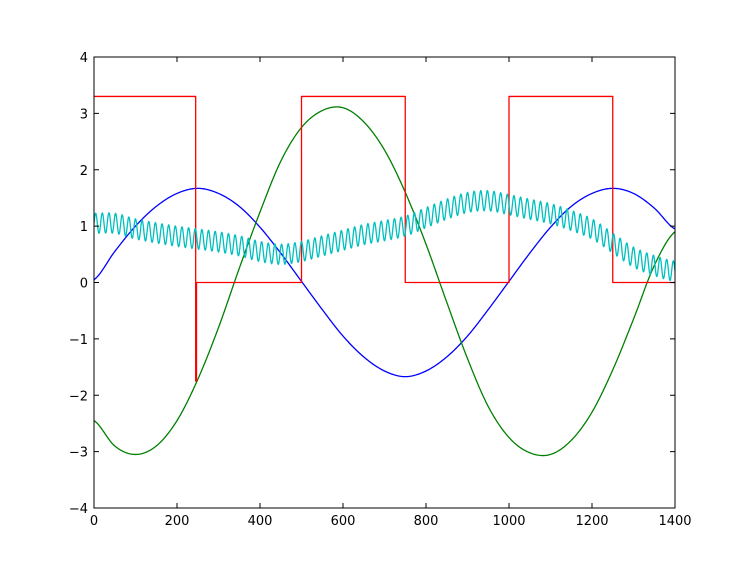 This screenshot has width=750, height=565. What do you see at coordinates (84, 227) in the screenshot?
I see `y-tick-label: 1` at bounding box center [84, 227].